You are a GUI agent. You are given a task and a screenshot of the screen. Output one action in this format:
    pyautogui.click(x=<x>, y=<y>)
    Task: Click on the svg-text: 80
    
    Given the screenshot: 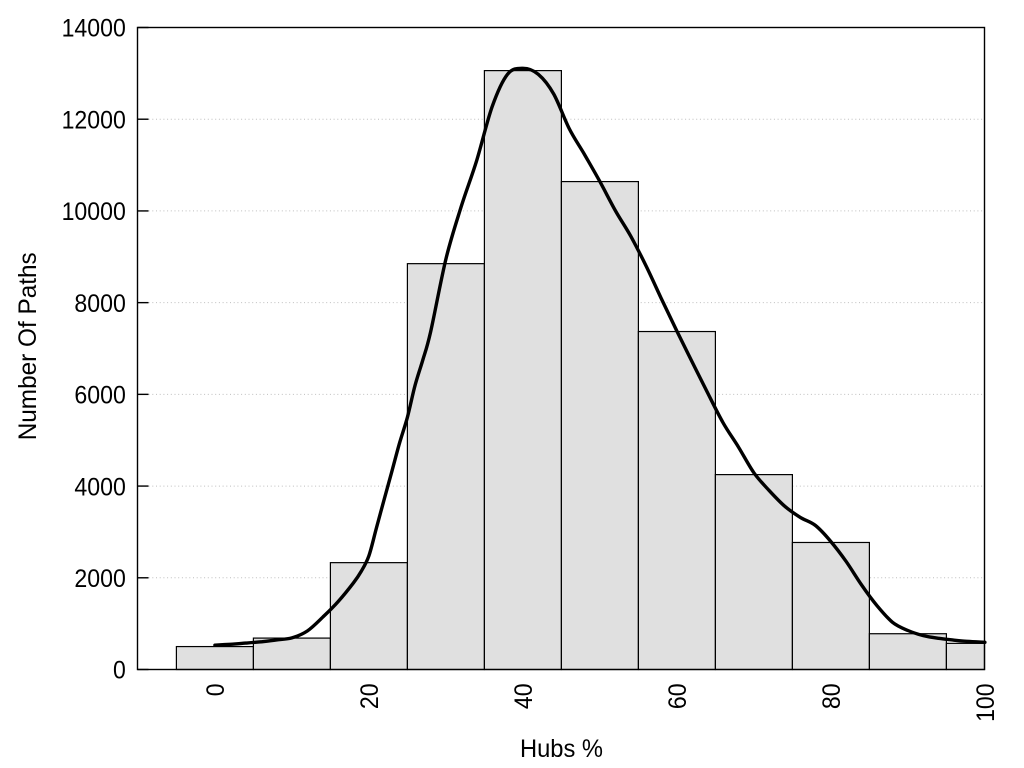 What is the action you would take?
    pyautogui.click(x=832, y=696)
    